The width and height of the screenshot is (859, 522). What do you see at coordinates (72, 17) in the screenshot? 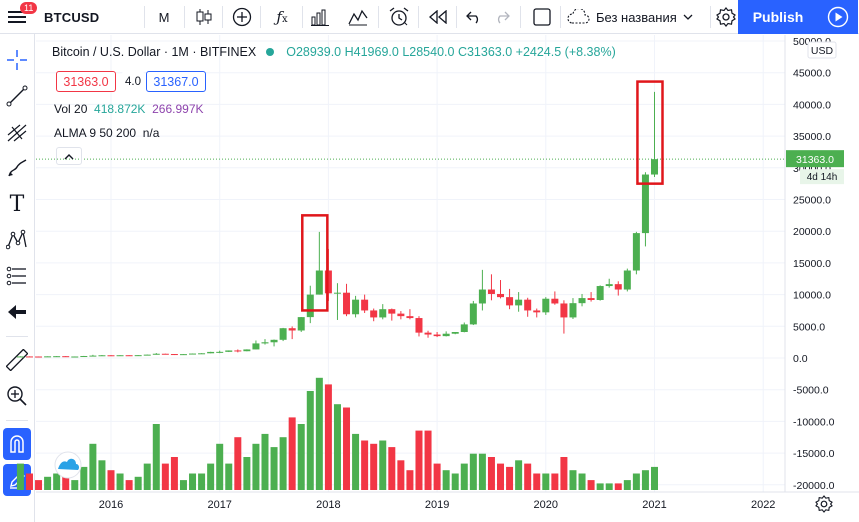
I see `symbol-search-button: BTCUSD` at bounding box center [72, 17].